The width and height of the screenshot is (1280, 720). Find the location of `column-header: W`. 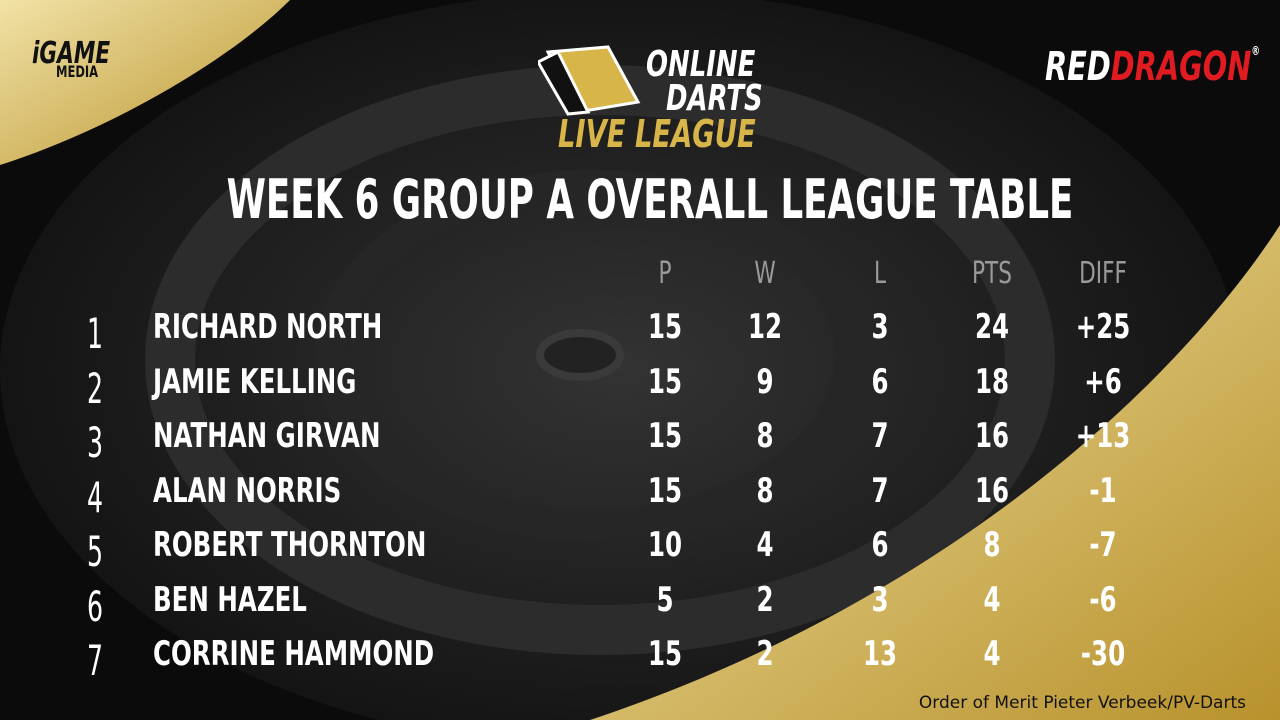

column-header: W is located at coordinates (765, 273).